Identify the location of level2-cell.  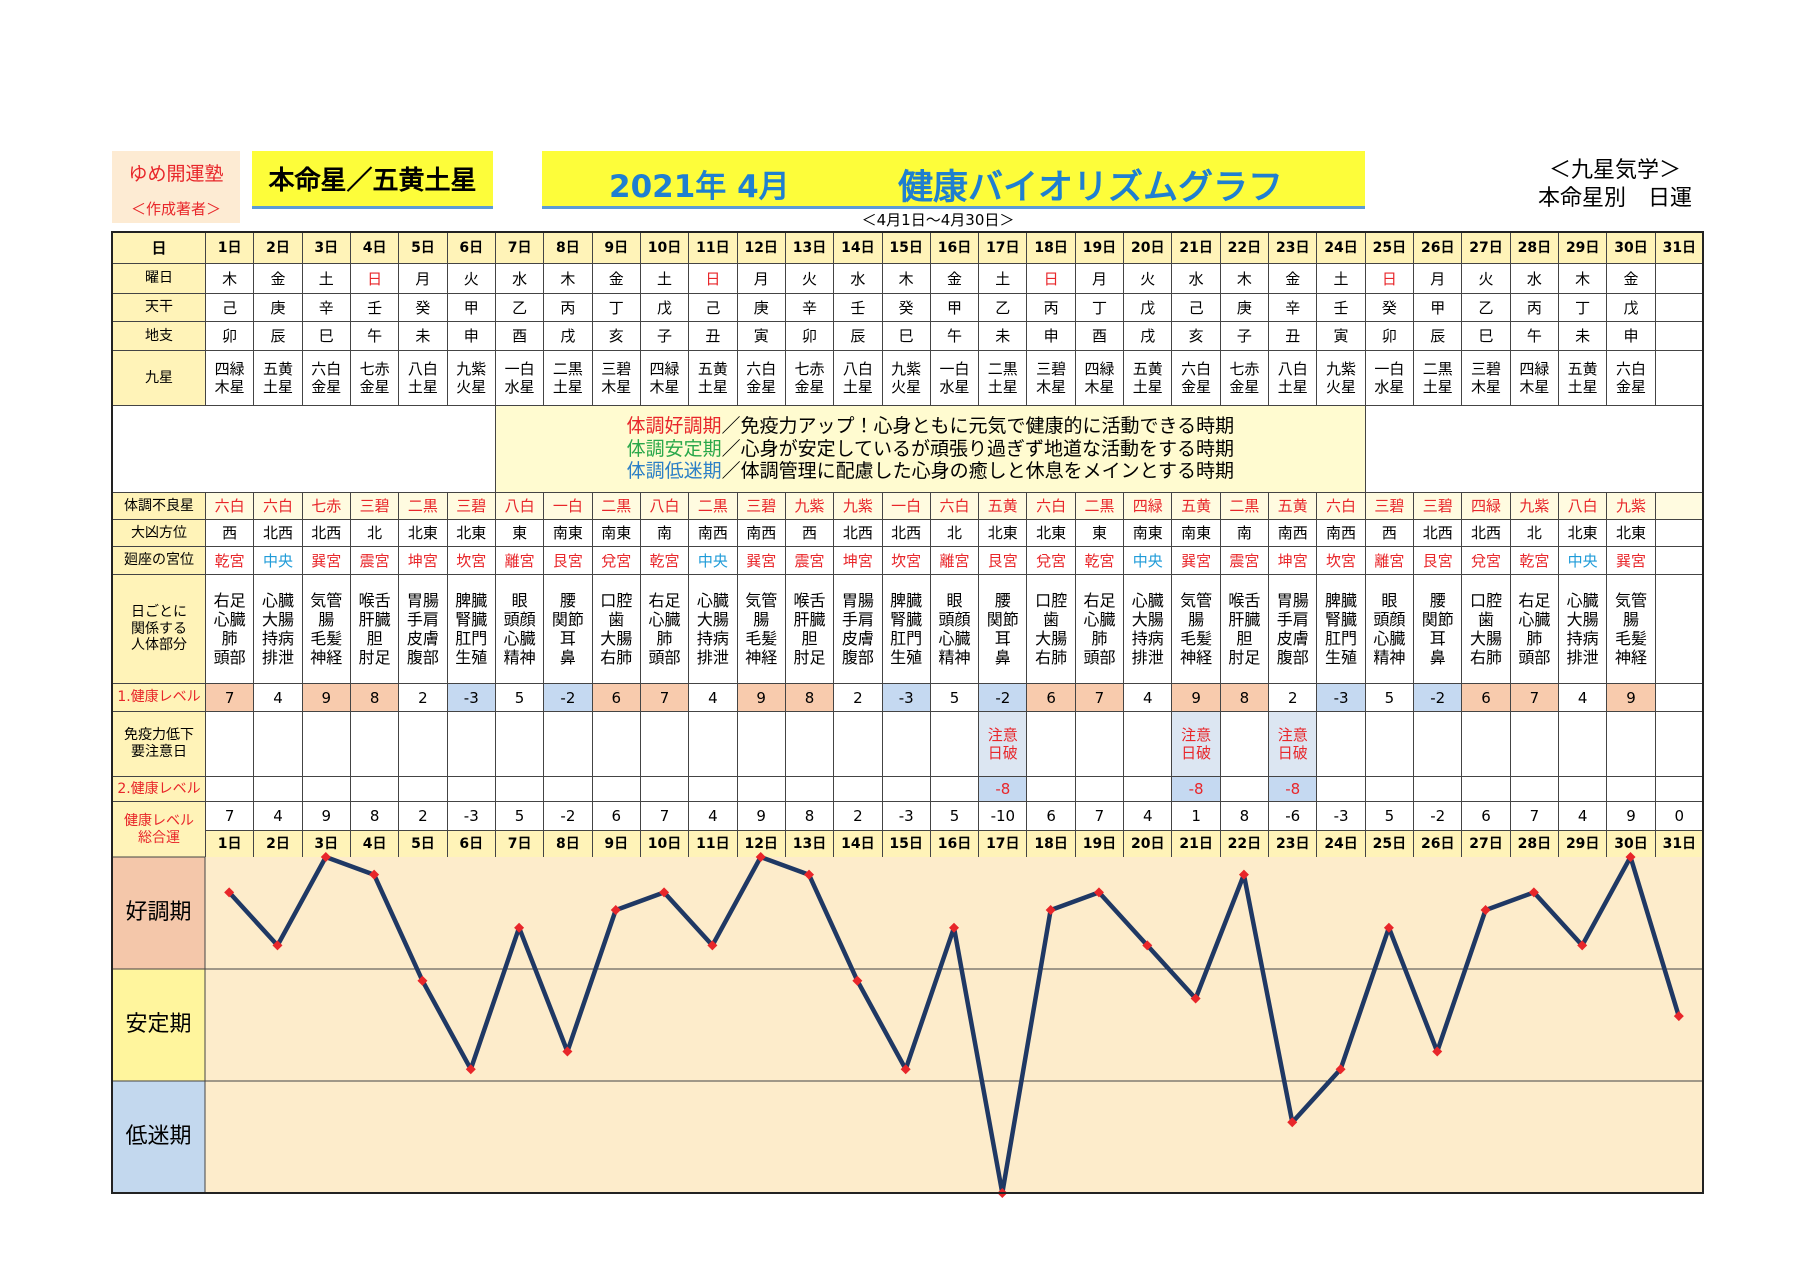
(1486, 789).